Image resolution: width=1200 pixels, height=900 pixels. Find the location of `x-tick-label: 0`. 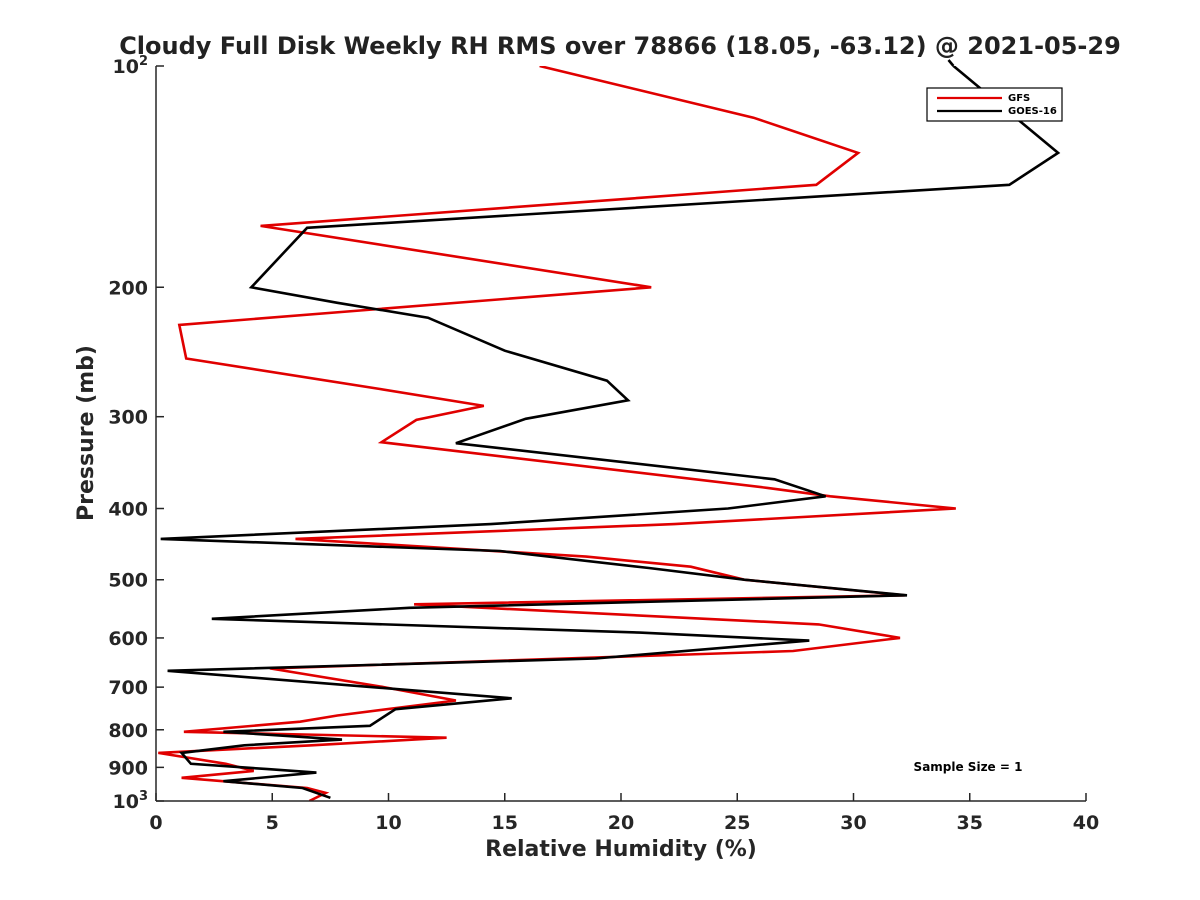

x-tick-label: 0 is located at coordinates (155, 823).